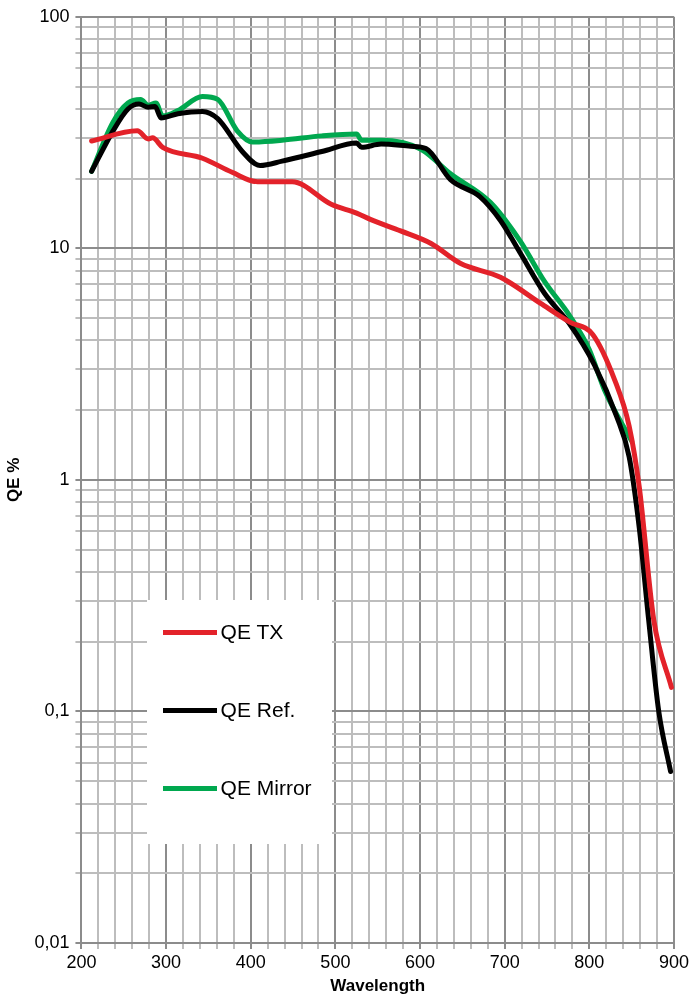 The image size is (692, 1001). What do you see at coordinates (258, 710) in the screenshot?
I see `legend-label: QE Ref.` at bounding box center [258, 710].